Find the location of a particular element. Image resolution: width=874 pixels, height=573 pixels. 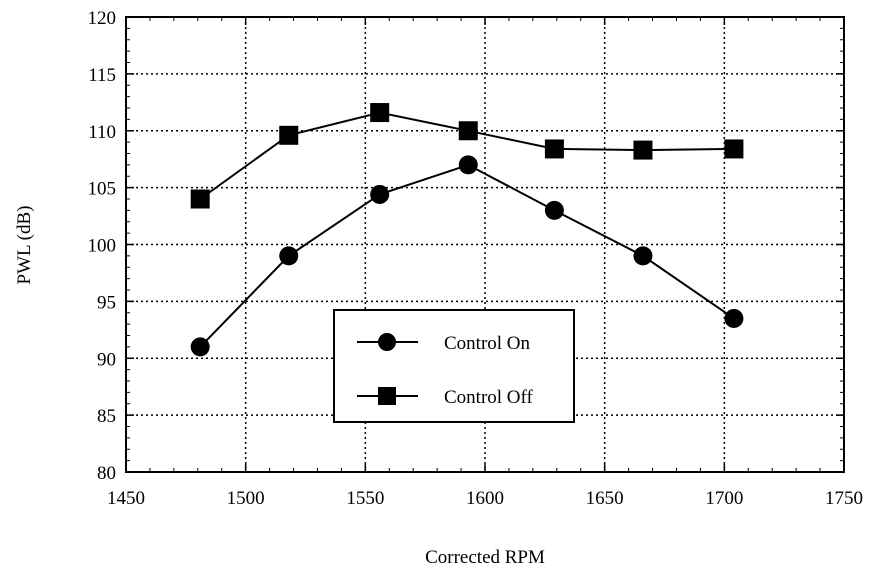

legend-label-control-off: Control Off is located at coordinates (489, 397).